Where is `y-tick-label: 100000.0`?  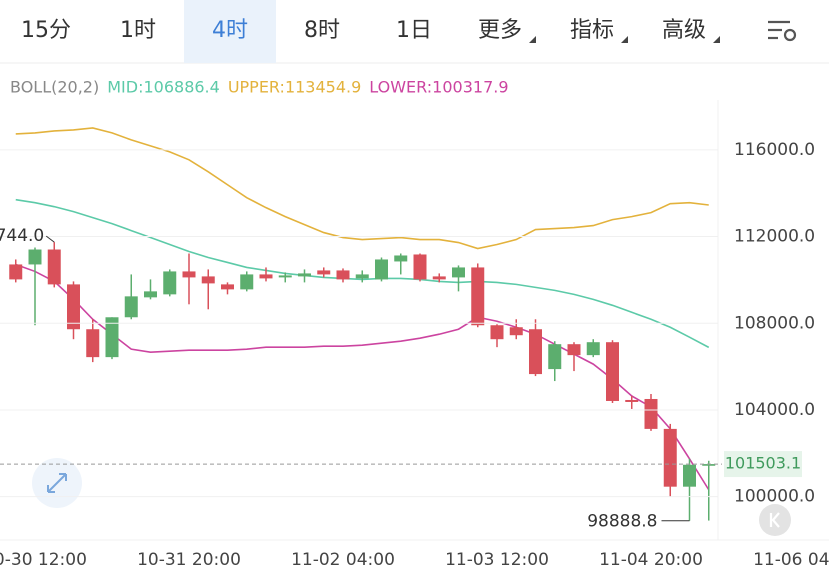
y-tick-label: 100000.0 is located at coordinates (774, 497).